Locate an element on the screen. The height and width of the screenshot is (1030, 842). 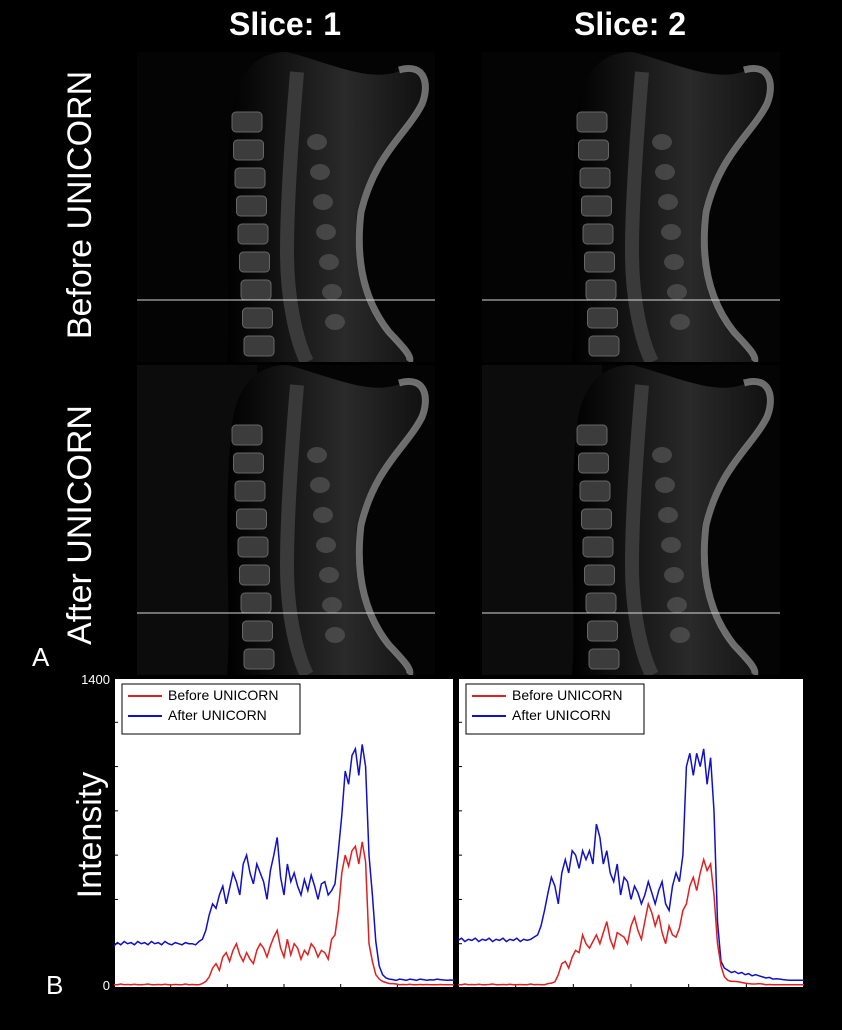
chart-slice-2: Before UNICORN After UNICORN is located at coordinates (630, 833).